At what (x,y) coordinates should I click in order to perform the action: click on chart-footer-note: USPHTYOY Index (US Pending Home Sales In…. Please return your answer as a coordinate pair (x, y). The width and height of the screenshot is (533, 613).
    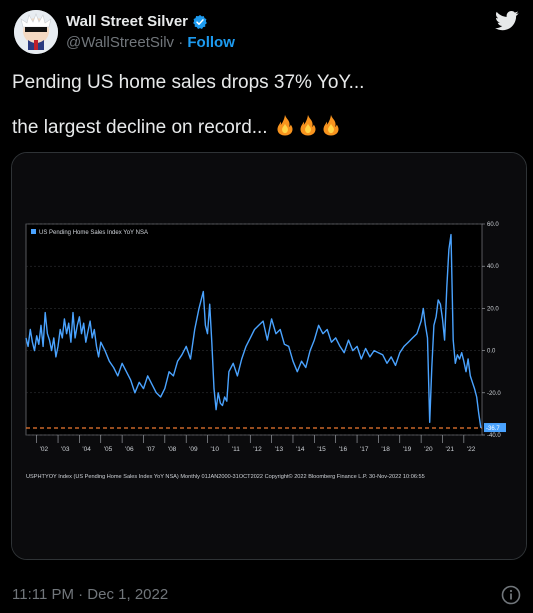
    Looking at the image, I should click on (225, 476).